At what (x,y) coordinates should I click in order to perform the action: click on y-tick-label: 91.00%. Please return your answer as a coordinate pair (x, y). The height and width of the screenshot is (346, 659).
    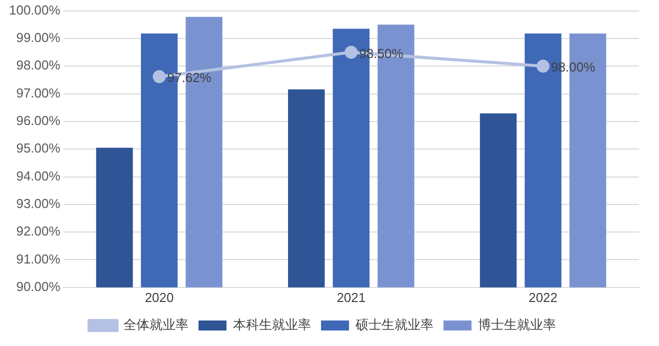
    Looking at the image, I should click on (38, 258).